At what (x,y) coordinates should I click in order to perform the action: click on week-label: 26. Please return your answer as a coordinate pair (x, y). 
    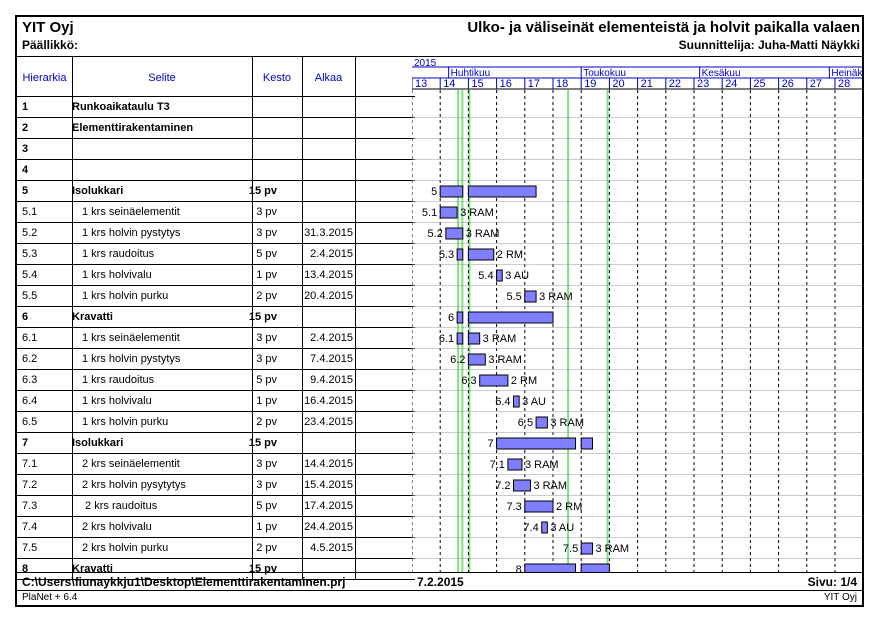
    Looking at the image, I should click on (788, 84).